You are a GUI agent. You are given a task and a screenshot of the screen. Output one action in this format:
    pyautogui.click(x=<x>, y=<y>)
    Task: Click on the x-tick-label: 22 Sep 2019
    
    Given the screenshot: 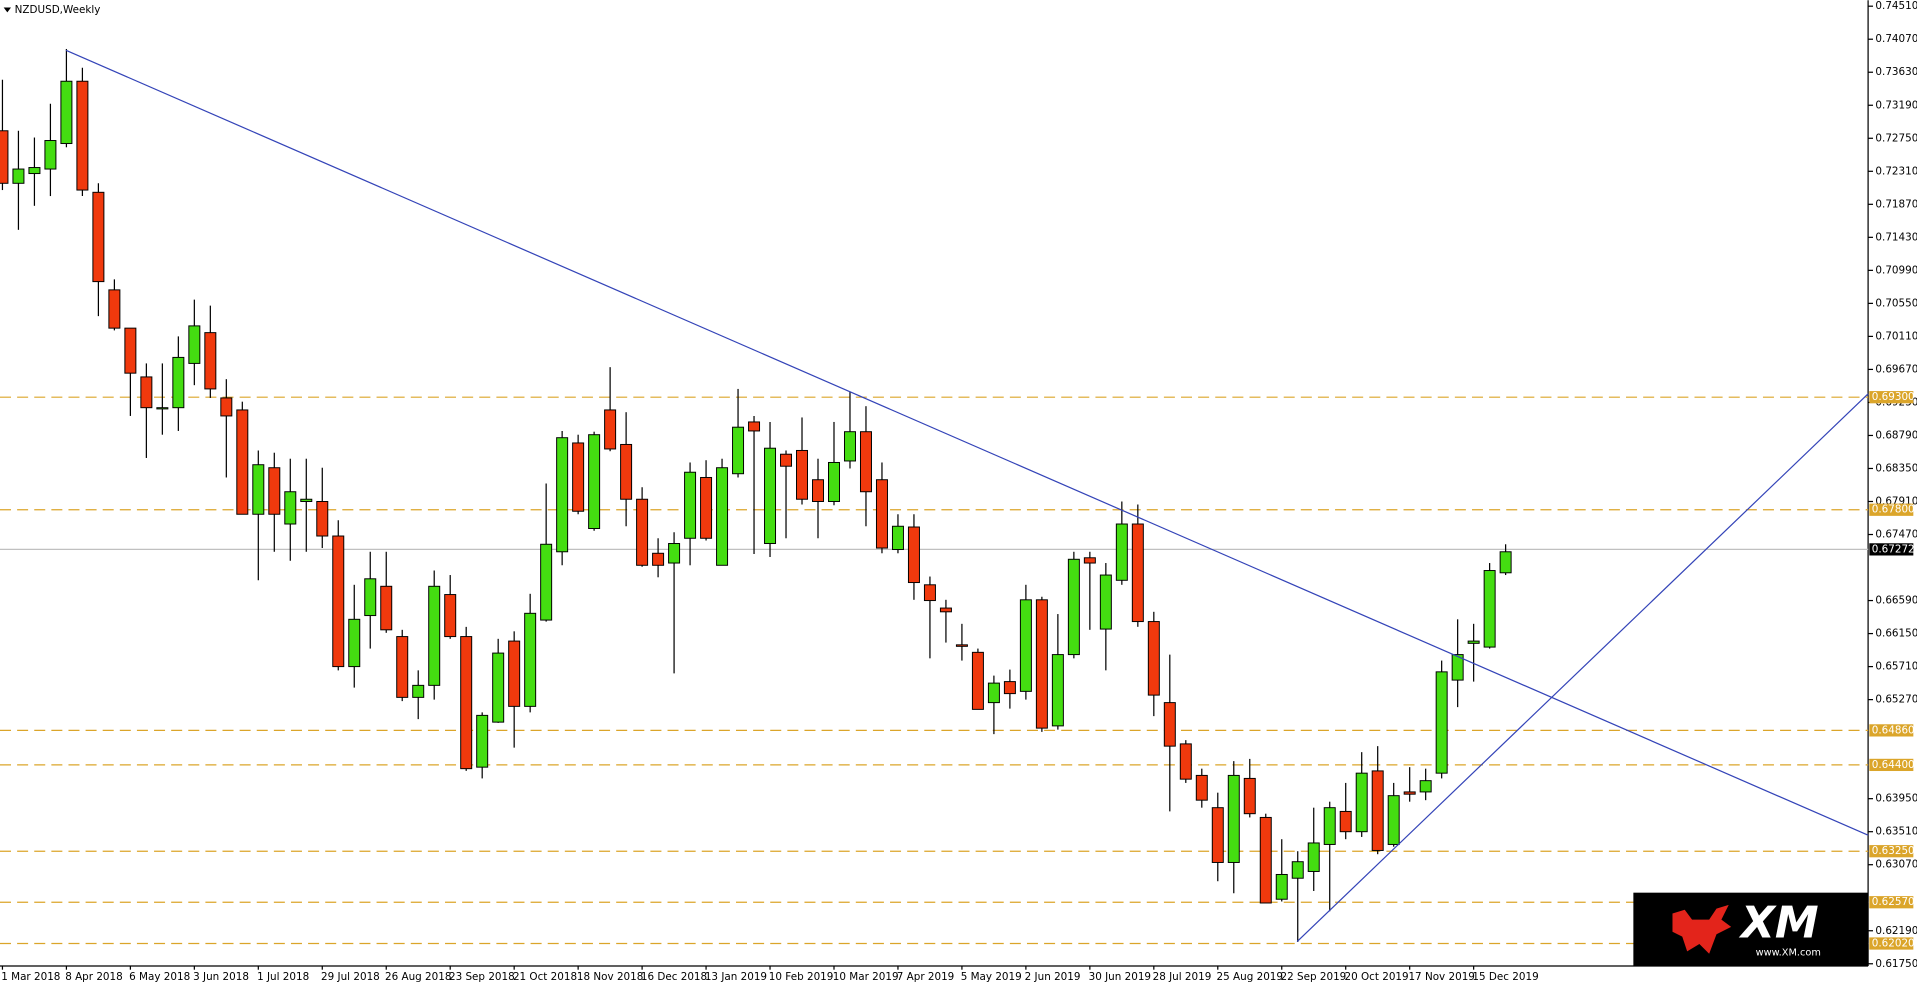 What is the action you would take?
    pyautogui.click(x=1314, y=977)
    